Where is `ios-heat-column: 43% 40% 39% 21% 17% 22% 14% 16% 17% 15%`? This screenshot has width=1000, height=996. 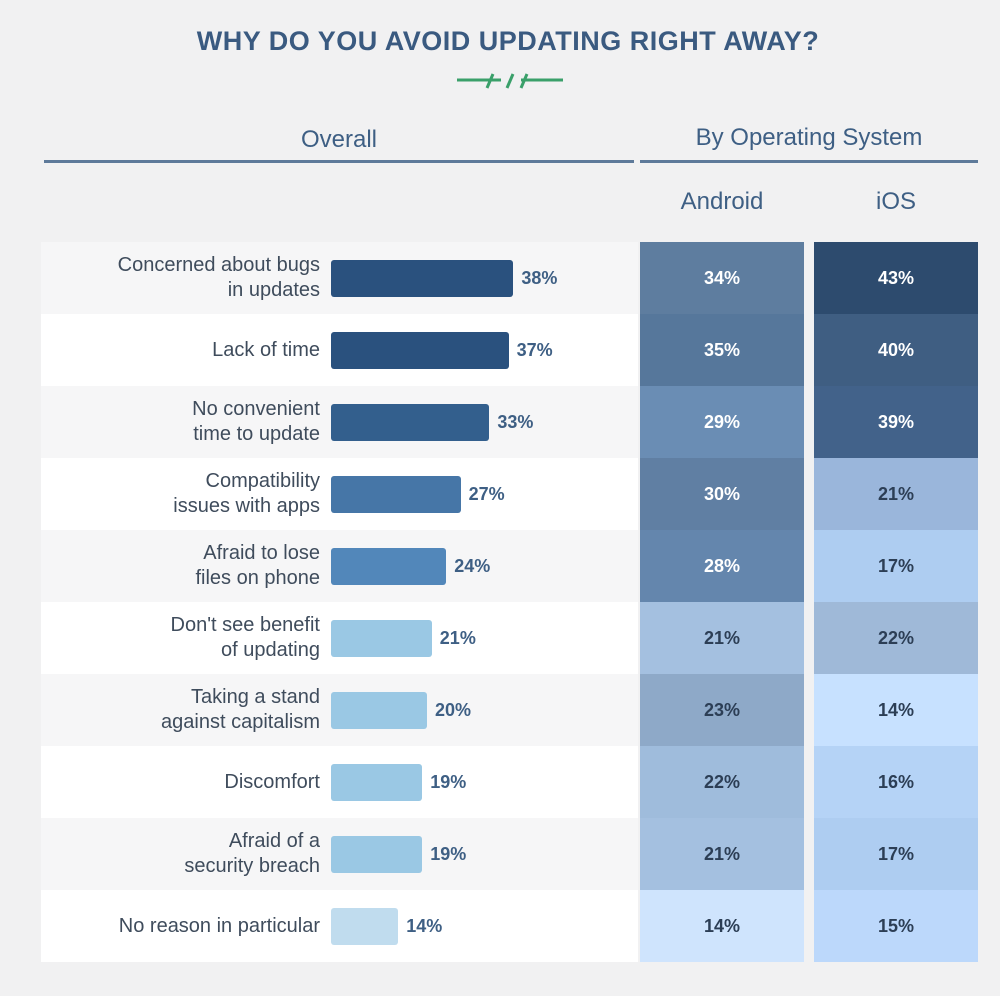 ios-heat-column: 43% 40% 39% 21% 17% 22% 14% 16% 17% 15% is located at coordinates (896, 602).